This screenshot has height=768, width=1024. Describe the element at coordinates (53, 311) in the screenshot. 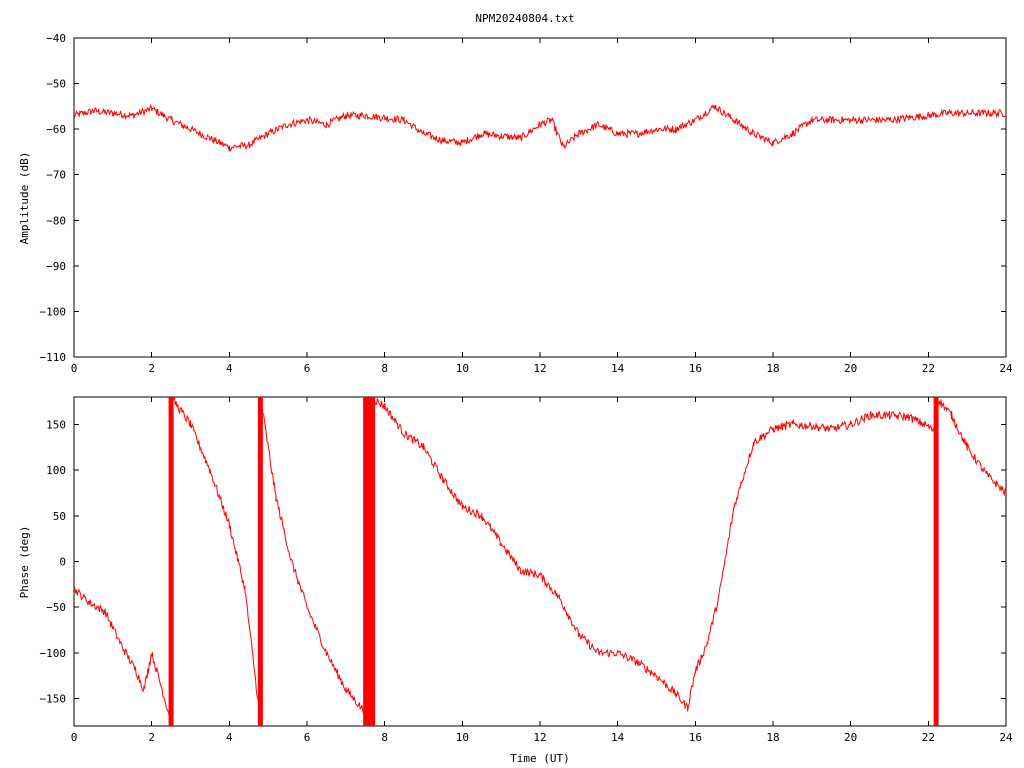

I see `amplitude-y-tick-label: −100` at that location.